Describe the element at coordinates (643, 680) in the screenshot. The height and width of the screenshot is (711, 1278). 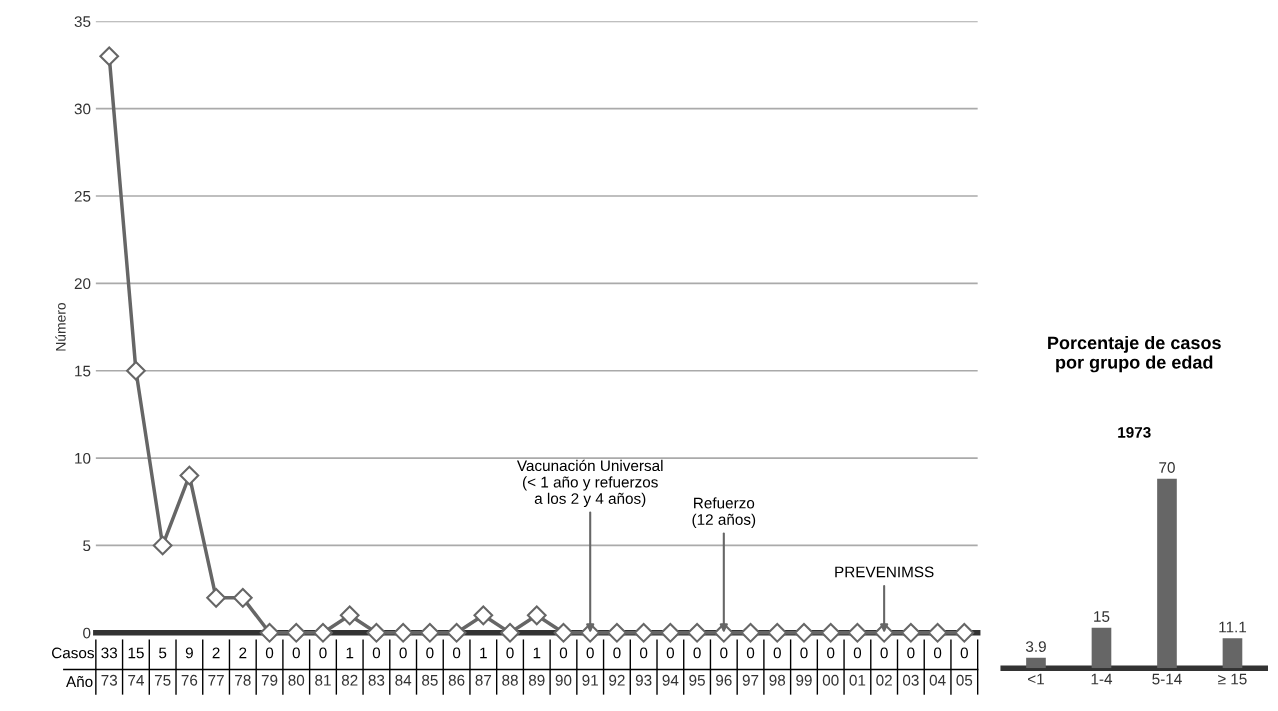
I see `x-tick-label: 93` at that location.